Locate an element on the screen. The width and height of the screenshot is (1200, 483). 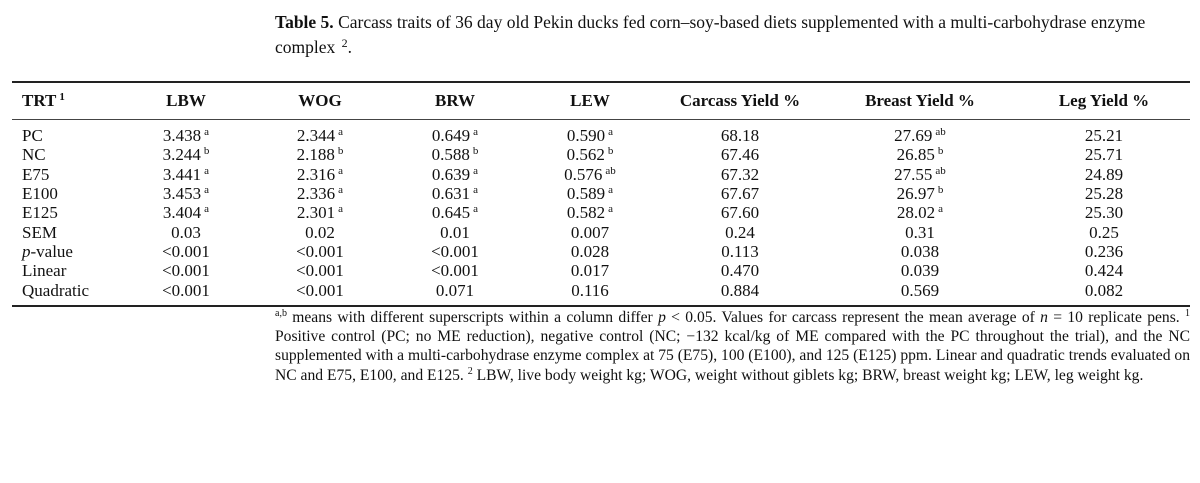
table-cell: 0.589 a is located at coordinates (590, 193).